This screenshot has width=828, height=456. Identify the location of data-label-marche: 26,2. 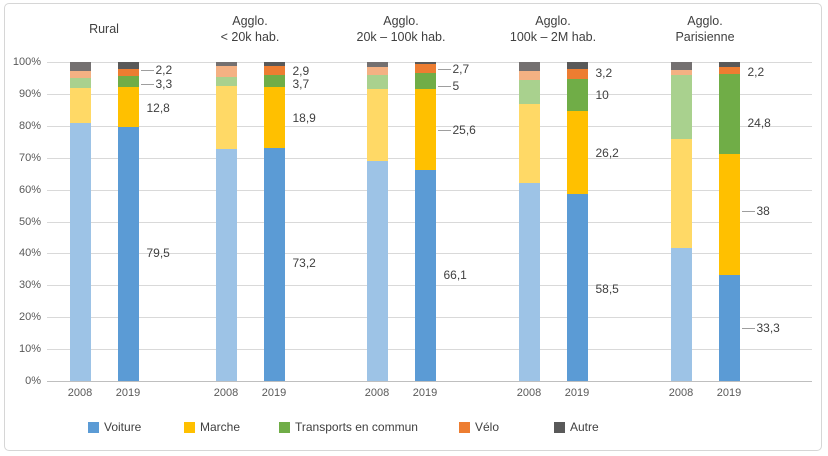
(607, 153).